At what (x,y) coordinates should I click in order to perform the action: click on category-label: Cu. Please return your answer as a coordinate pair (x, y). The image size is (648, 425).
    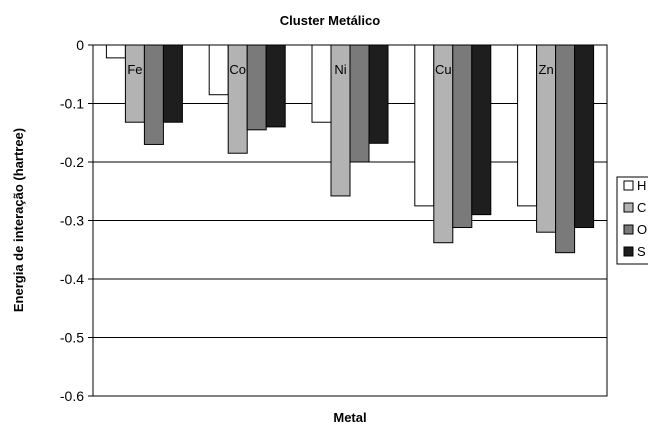
    Looking at the image, I should click on (443, 69).